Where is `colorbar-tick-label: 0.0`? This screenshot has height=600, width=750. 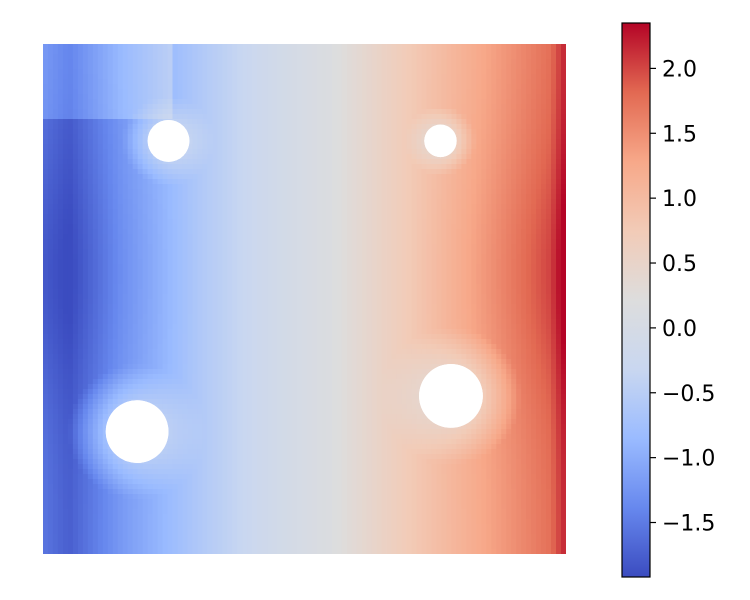
colorbar-tick-label: 0.0 is located at coordinates (679, 329).